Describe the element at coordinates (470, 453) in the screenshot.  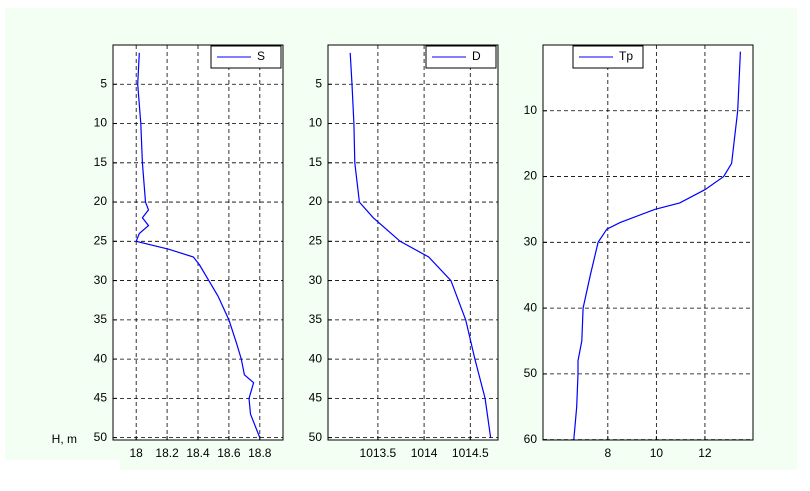
I see `x-tick-label: 1014.5` at that location.